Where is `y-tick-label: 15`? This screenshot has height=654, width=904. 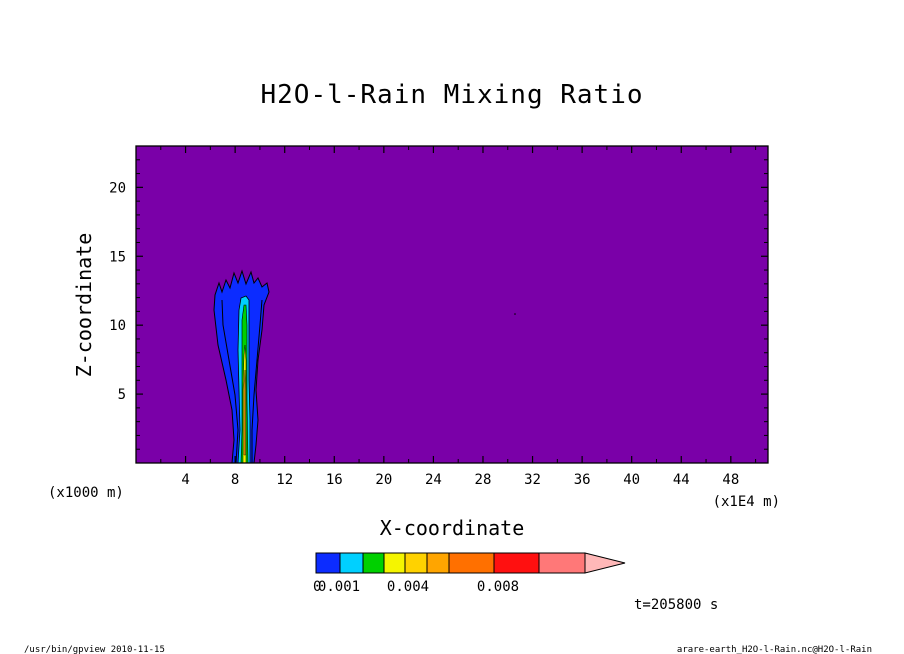
y-tick-label: 15 is located at coordinates (117, 257).